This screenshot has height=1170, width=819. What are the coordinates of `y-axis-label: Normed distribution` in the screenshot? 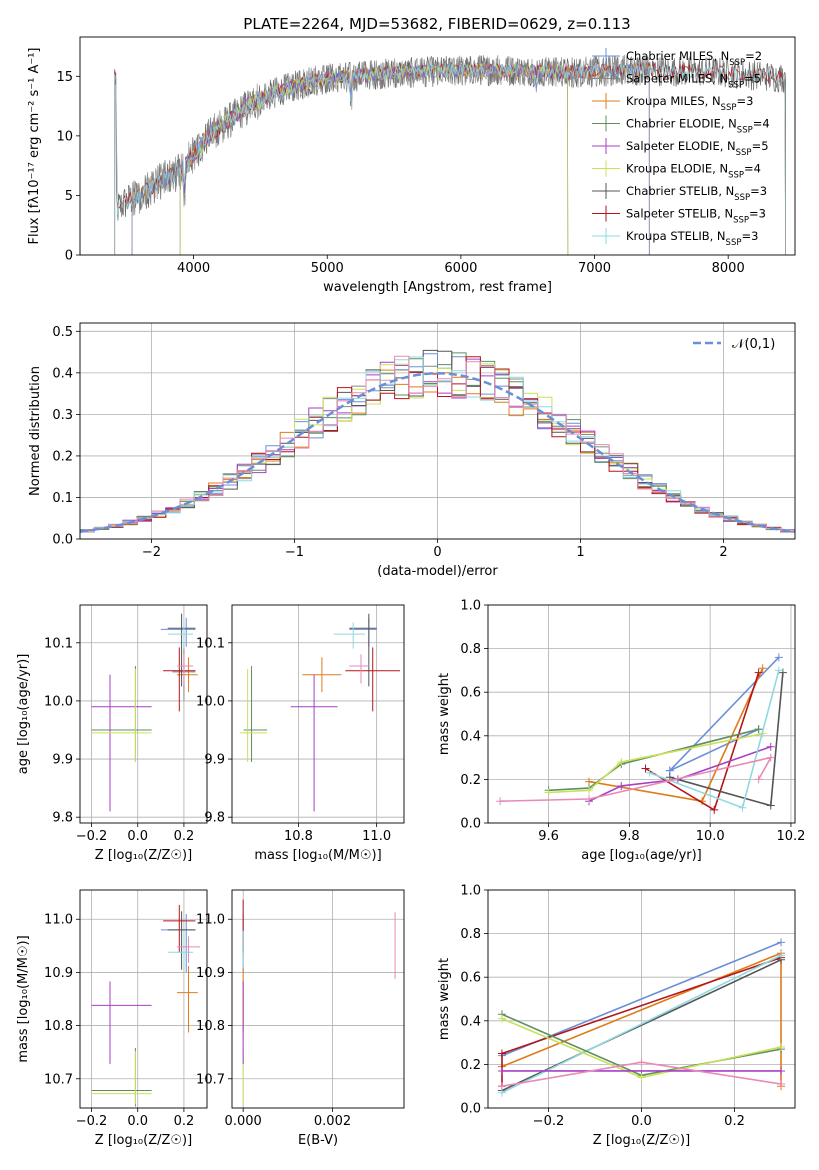 It's located at (35, 431).